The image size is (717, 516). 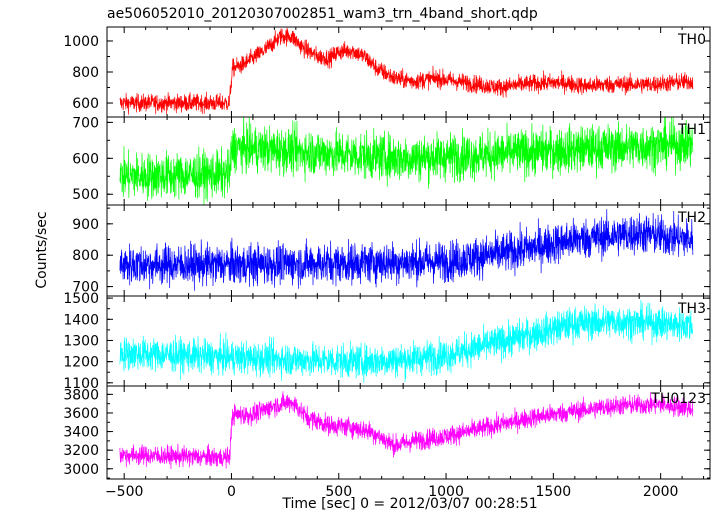 I want to click on x-tick-label: 2000, so click(x=661, y=492).